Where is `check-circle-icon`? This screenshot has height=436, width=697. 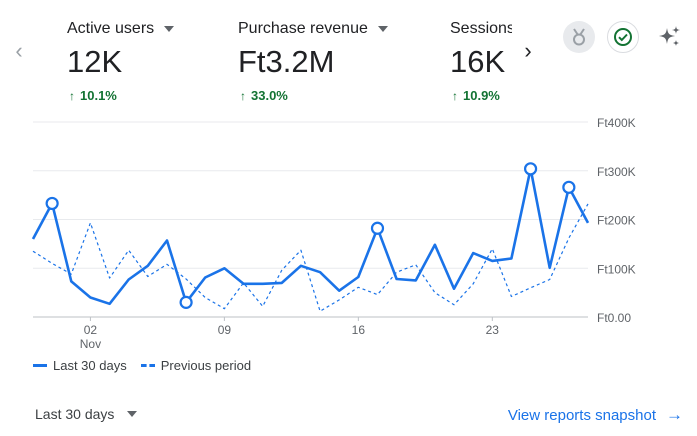 check-circle-icon is located at coordinates (623, 37).